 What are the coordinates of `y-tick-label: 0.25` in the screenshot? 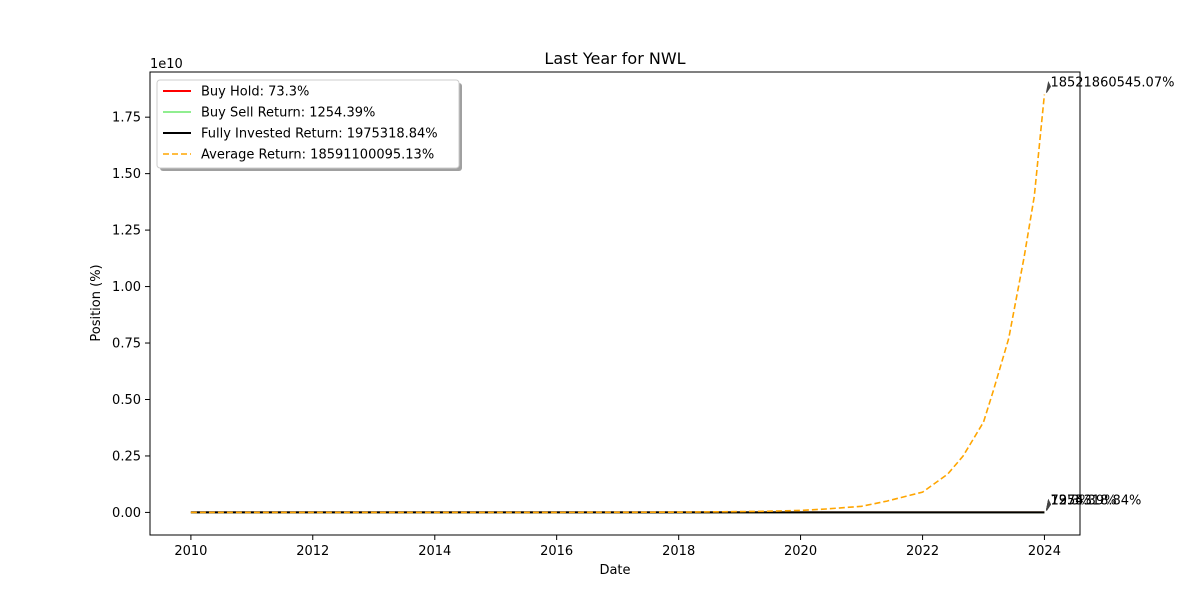 It's located at (126, 456).